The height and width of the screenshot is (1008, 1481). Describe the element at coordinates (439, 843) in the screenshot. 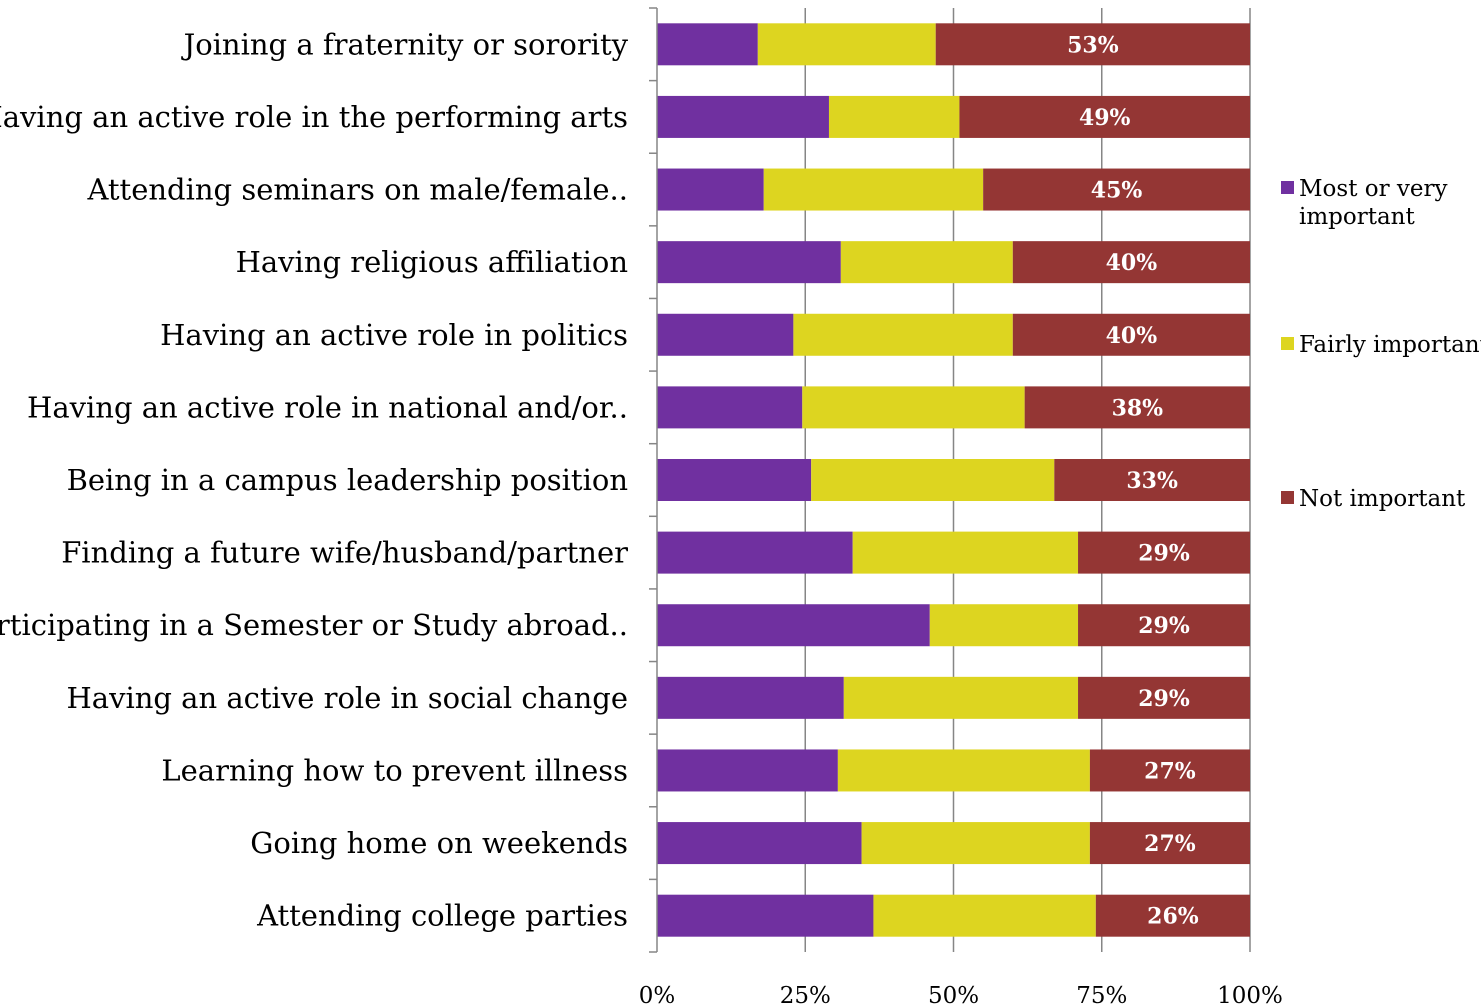

I see `category-label: Going home on weekends` at that location.